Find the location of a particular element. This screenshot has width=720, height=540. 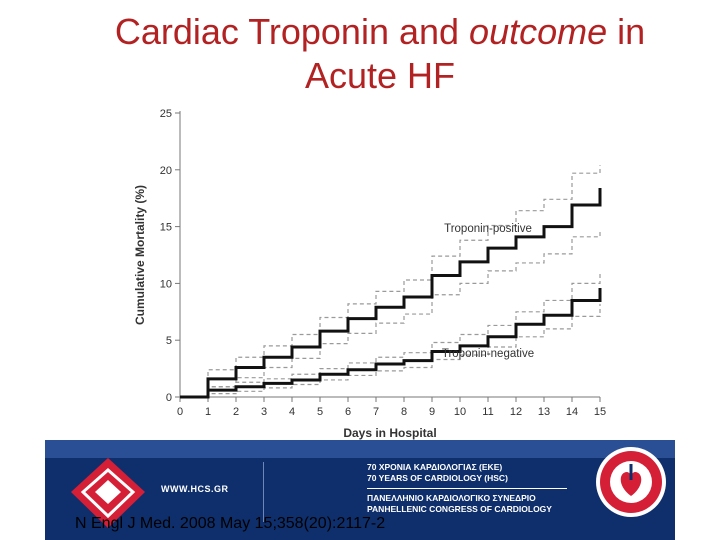

x-axis-title: Days in Hospital is located at coordinates (389, 433).